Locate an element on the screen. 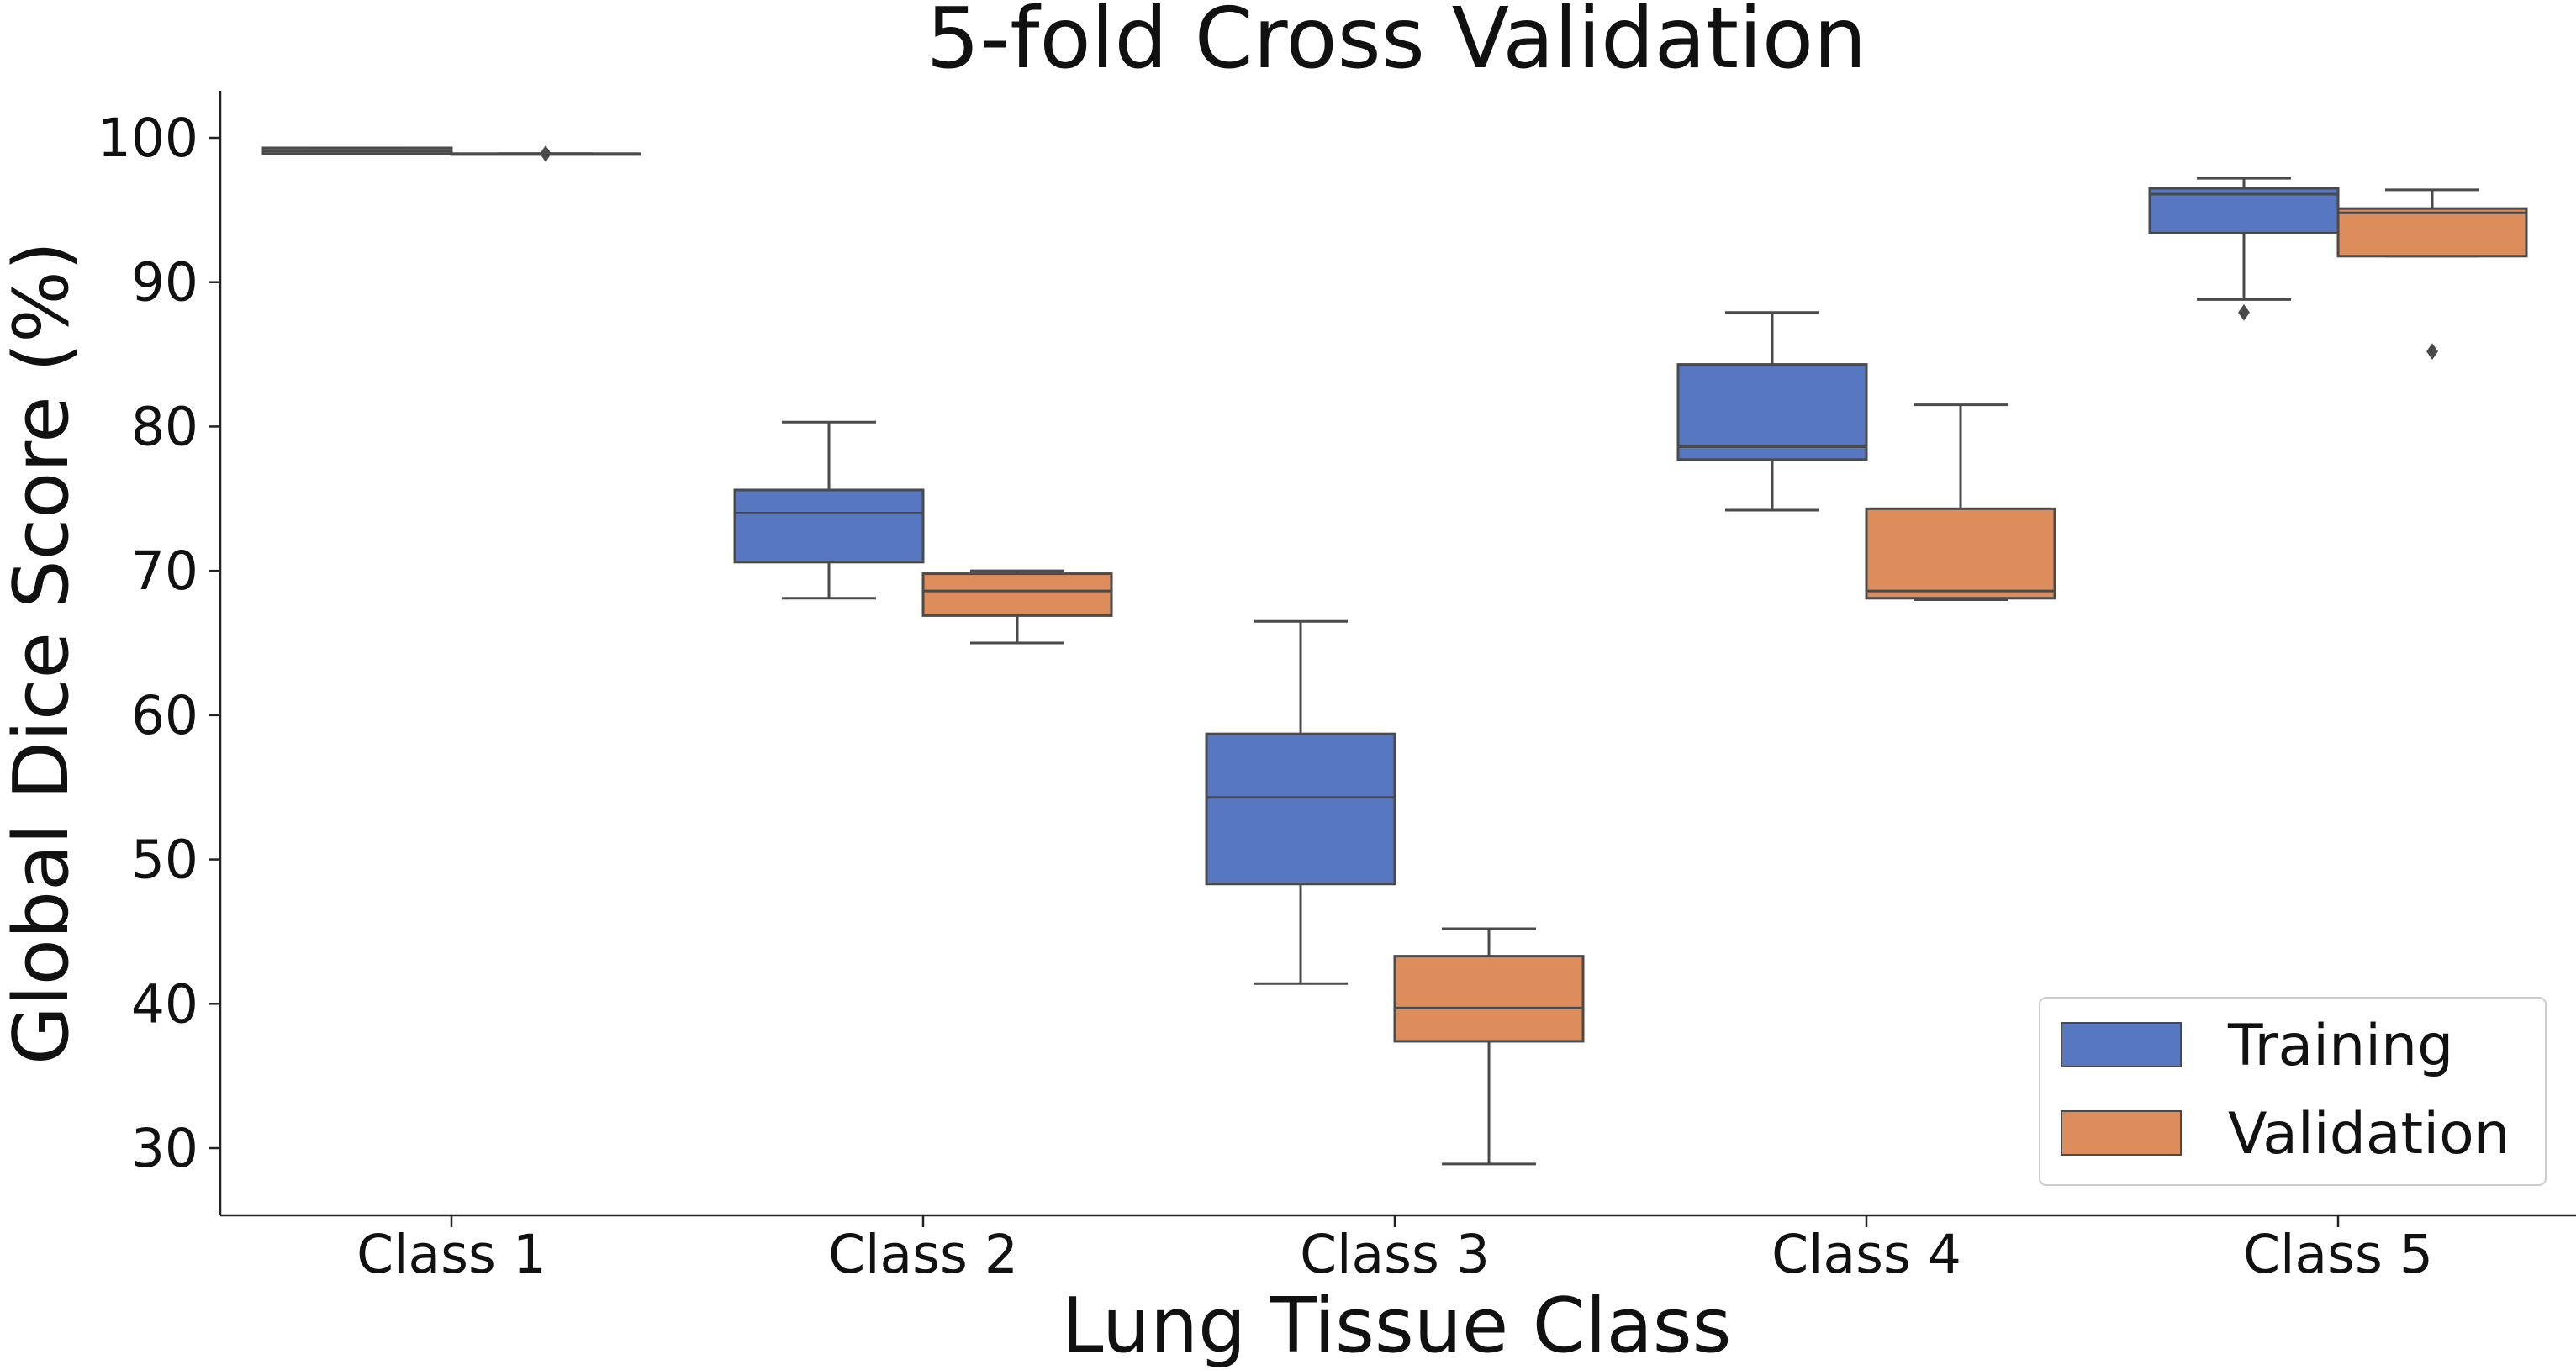  y-tick-label: 70 is located at coordinates (164, 571).